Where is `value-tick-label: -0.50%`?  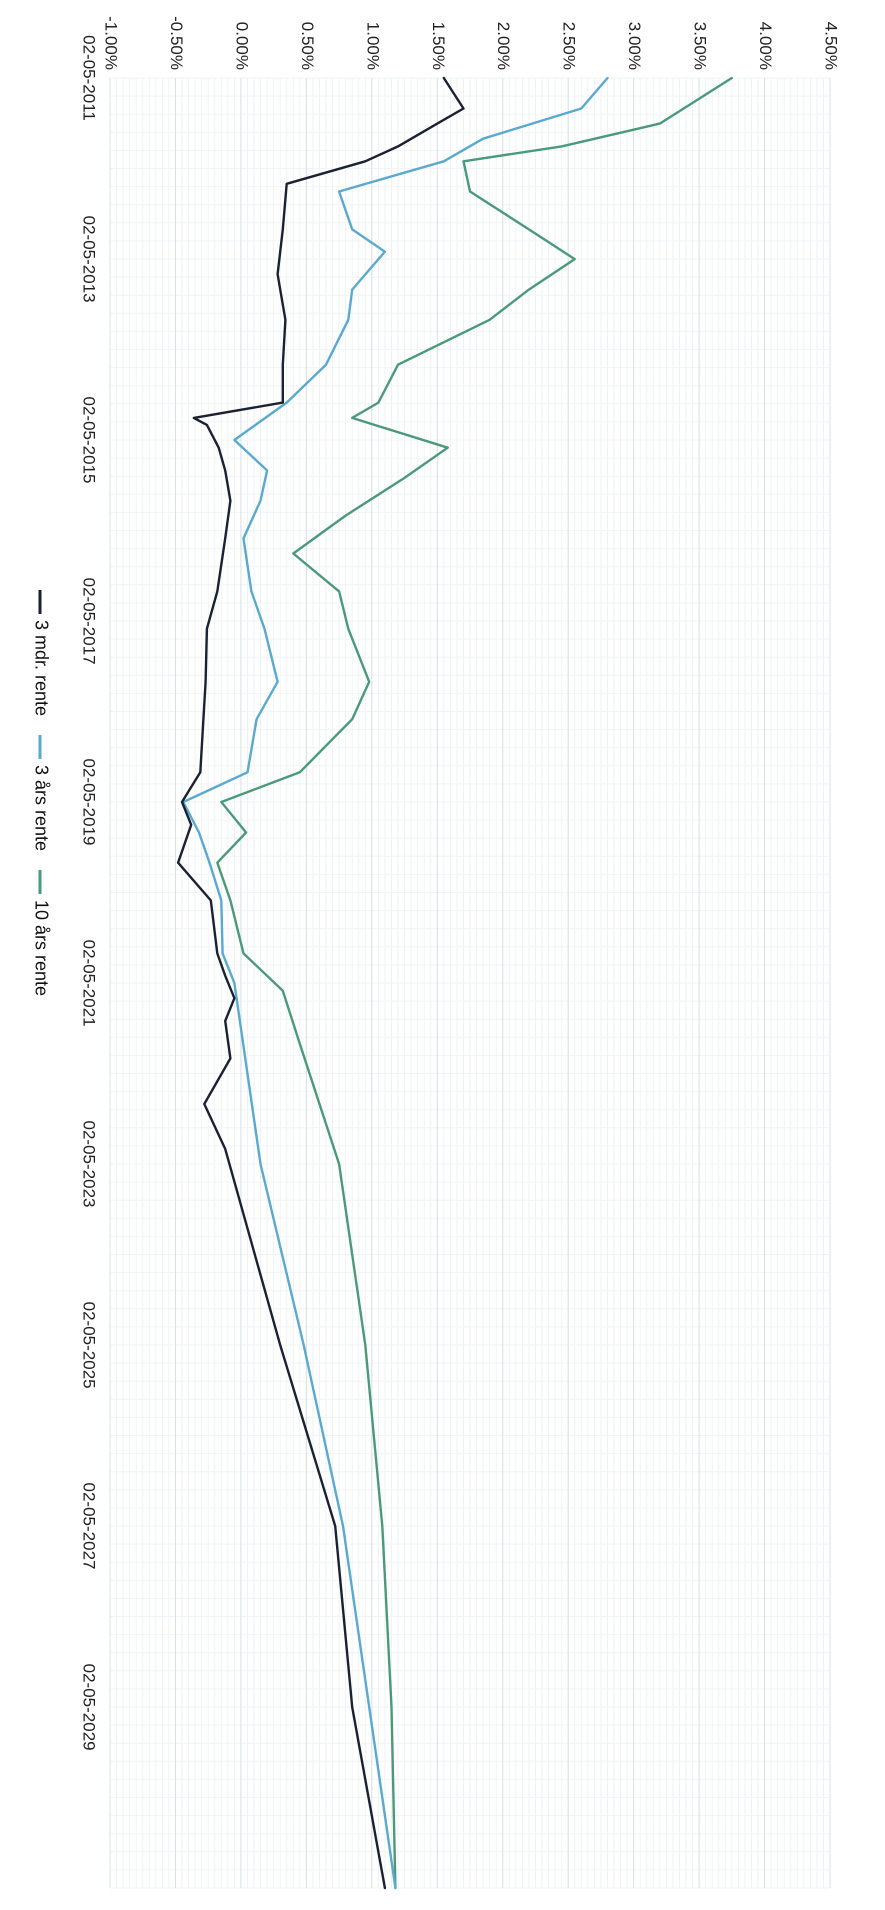
value-tick-label: -0.50% is located at coordinates (176, 43).